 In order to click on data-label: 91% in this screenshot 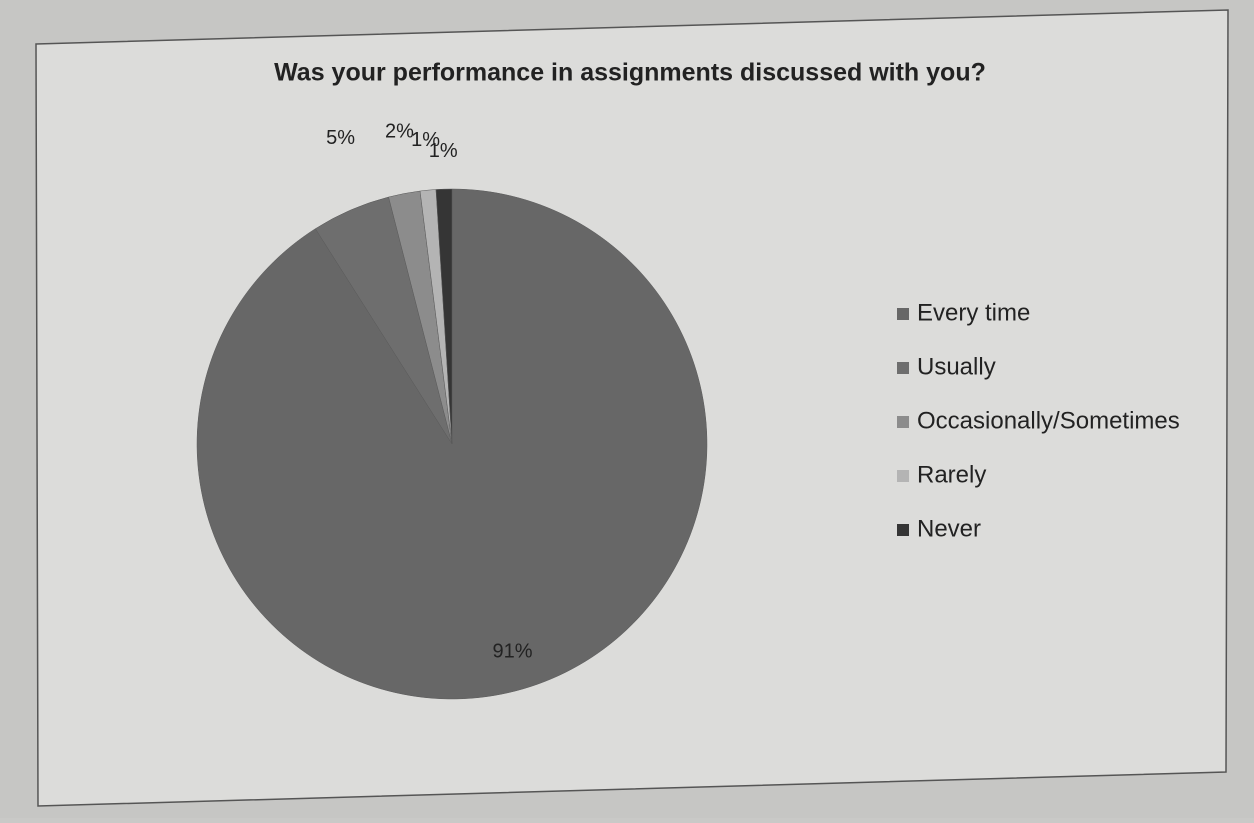, I will do `click(512, 651)`.